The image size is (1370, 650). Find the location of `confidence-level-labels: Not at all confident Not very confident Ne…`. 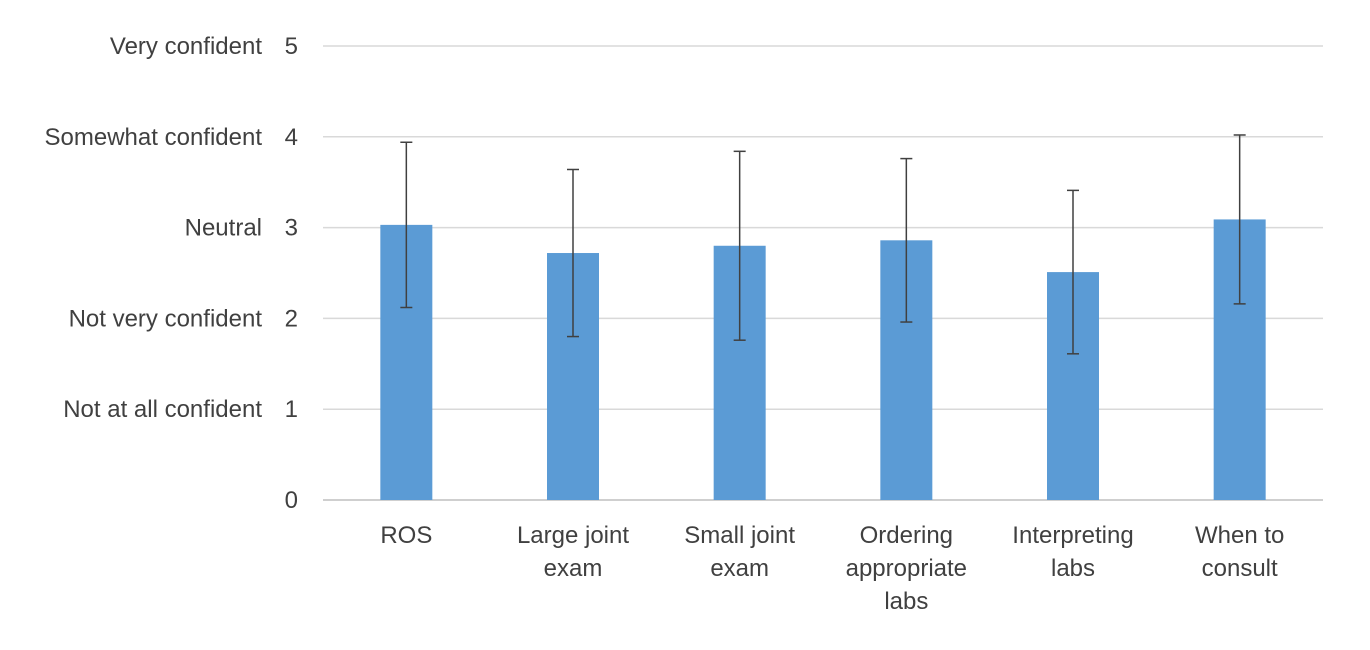

confidence-level-labels: Not at all confident Not very confident Ne… is located at coordinates (154, 228).